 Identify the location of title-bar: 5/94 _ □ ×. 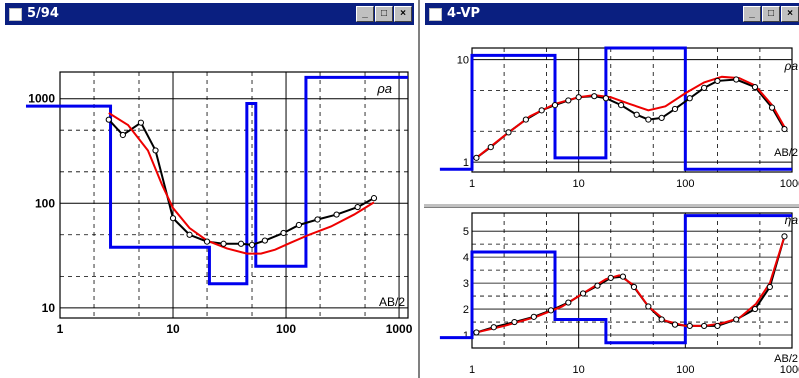
(209, 14).